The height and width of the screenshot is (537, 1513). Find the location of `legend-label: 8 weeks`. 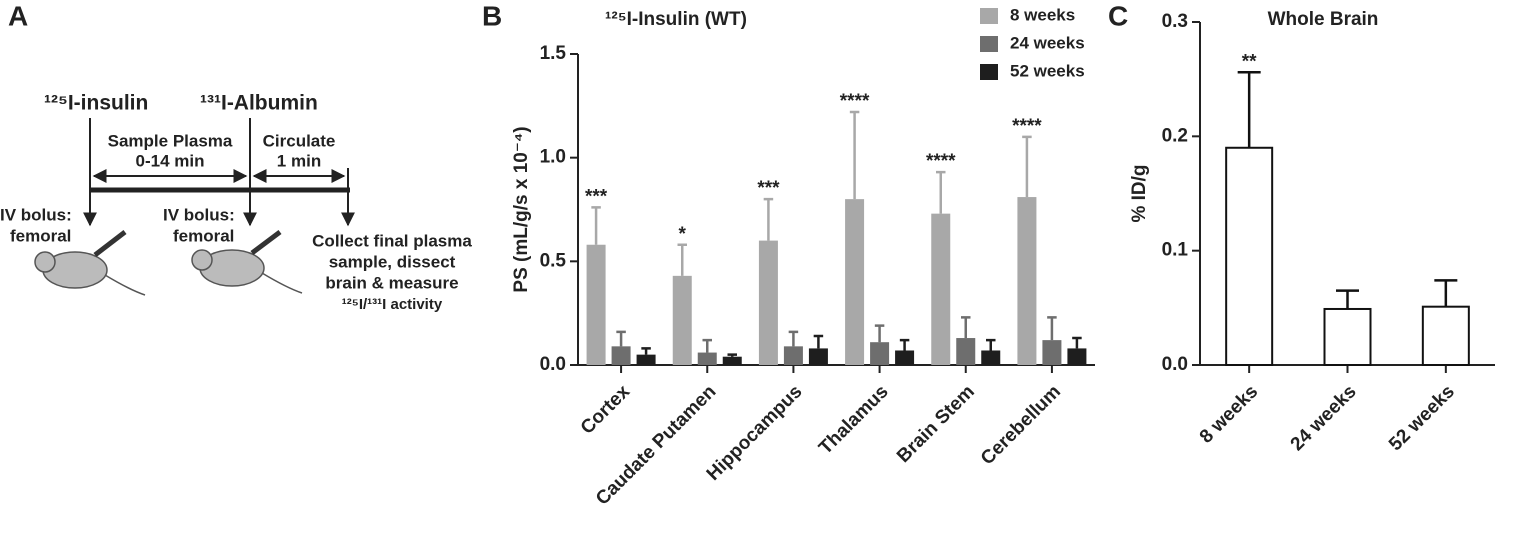

legend-label: 8 weeks is located at coordinates (1042, 14).